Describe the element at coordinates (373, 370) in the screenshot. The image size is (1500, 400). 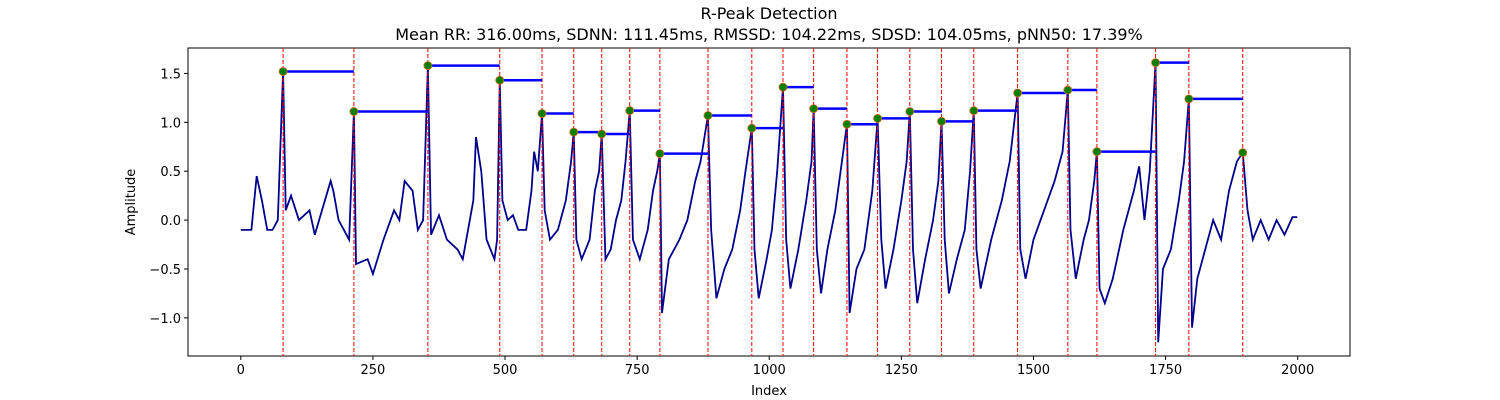
I see `x-tick-label: 250` at that location.